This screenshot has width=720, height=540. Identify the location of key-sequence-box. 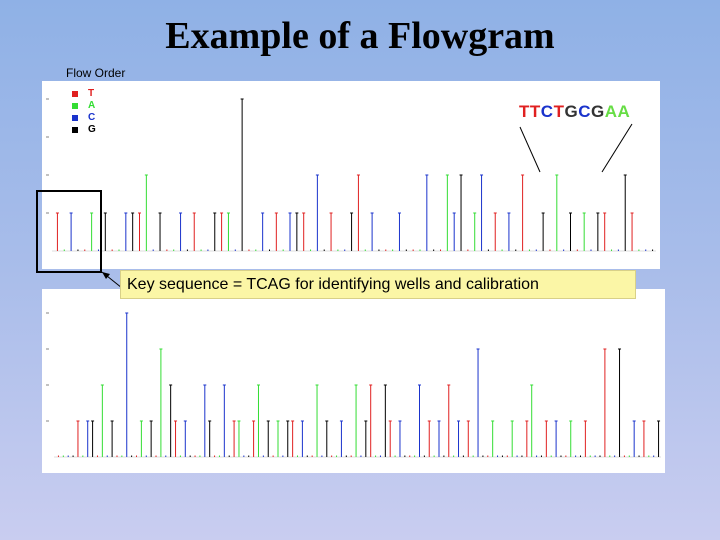
(69, 231).